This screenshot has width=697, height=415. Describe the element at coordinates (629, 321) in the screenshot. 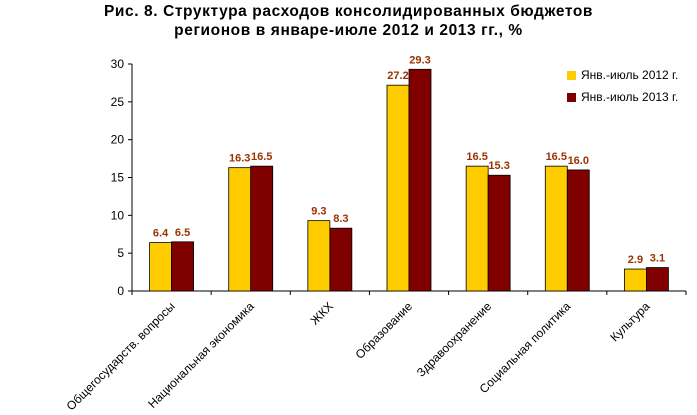

I see `category-label-6: Культура` at that location.